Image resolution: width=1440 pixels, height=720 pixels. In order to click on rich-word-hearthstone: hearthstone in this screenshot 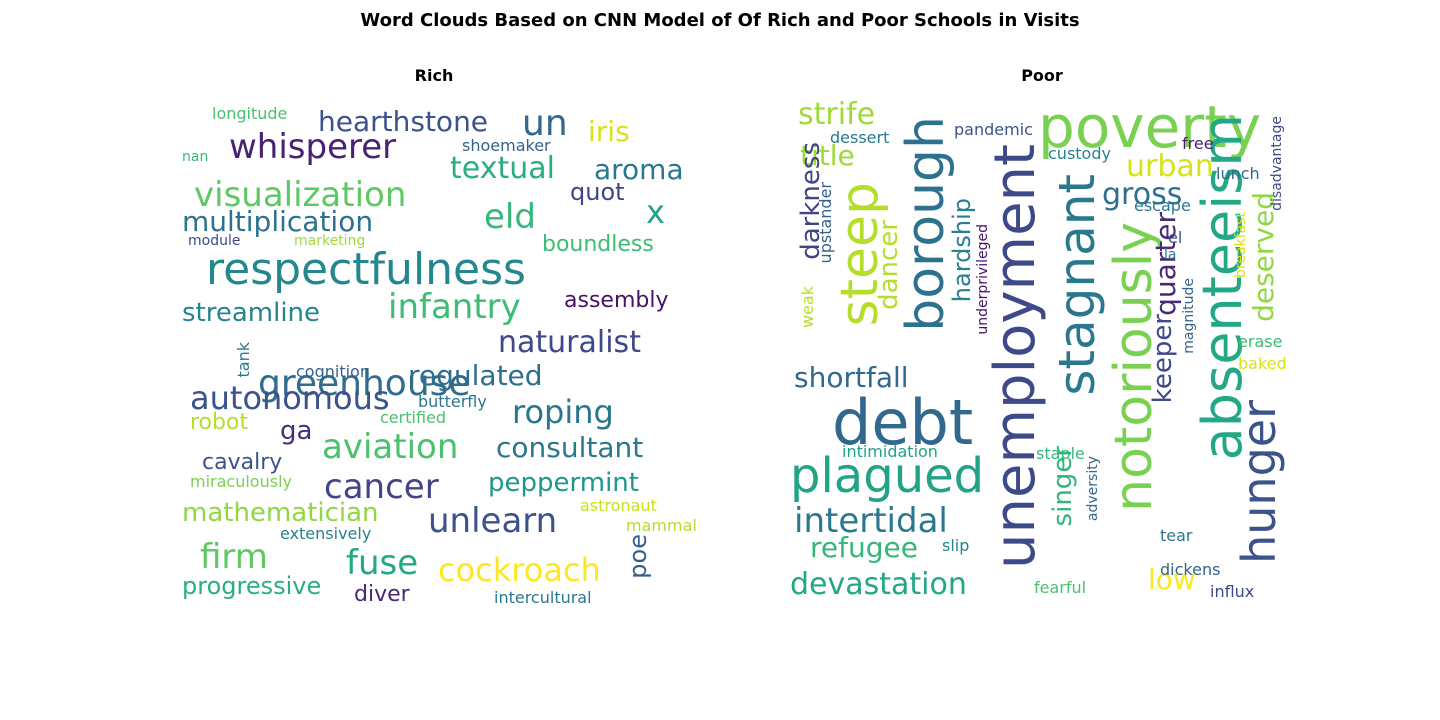, I will do `click(403, 121)`.